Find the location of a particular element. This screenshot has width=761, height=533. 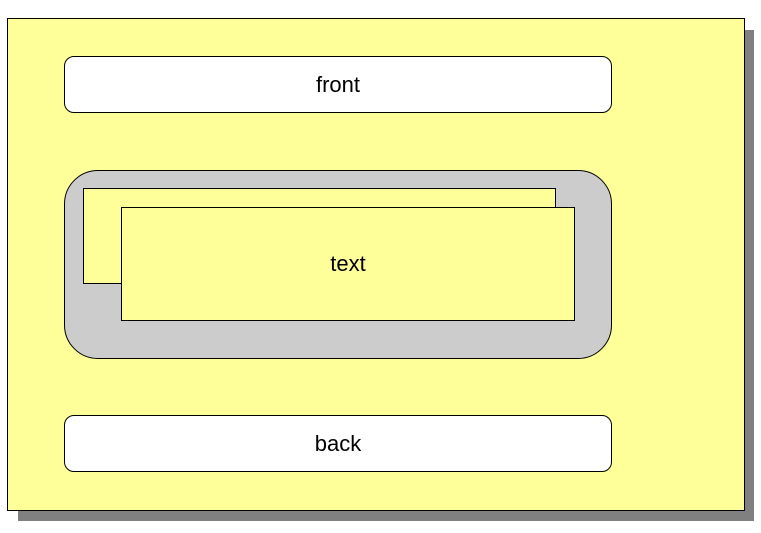

front-label: front is located at coordinates (338, 84).